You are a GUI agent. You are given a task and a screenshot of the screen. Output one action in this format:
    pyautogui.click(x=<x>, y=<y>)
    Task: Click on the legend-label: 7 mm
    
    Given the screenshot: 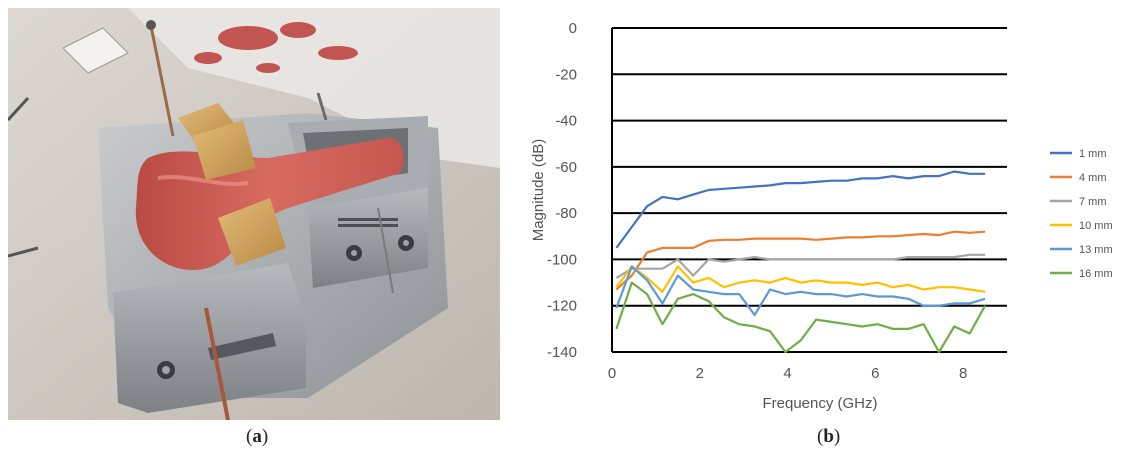 What is the action you would take?
    pyautogui.click(x=1093, y=202)
    